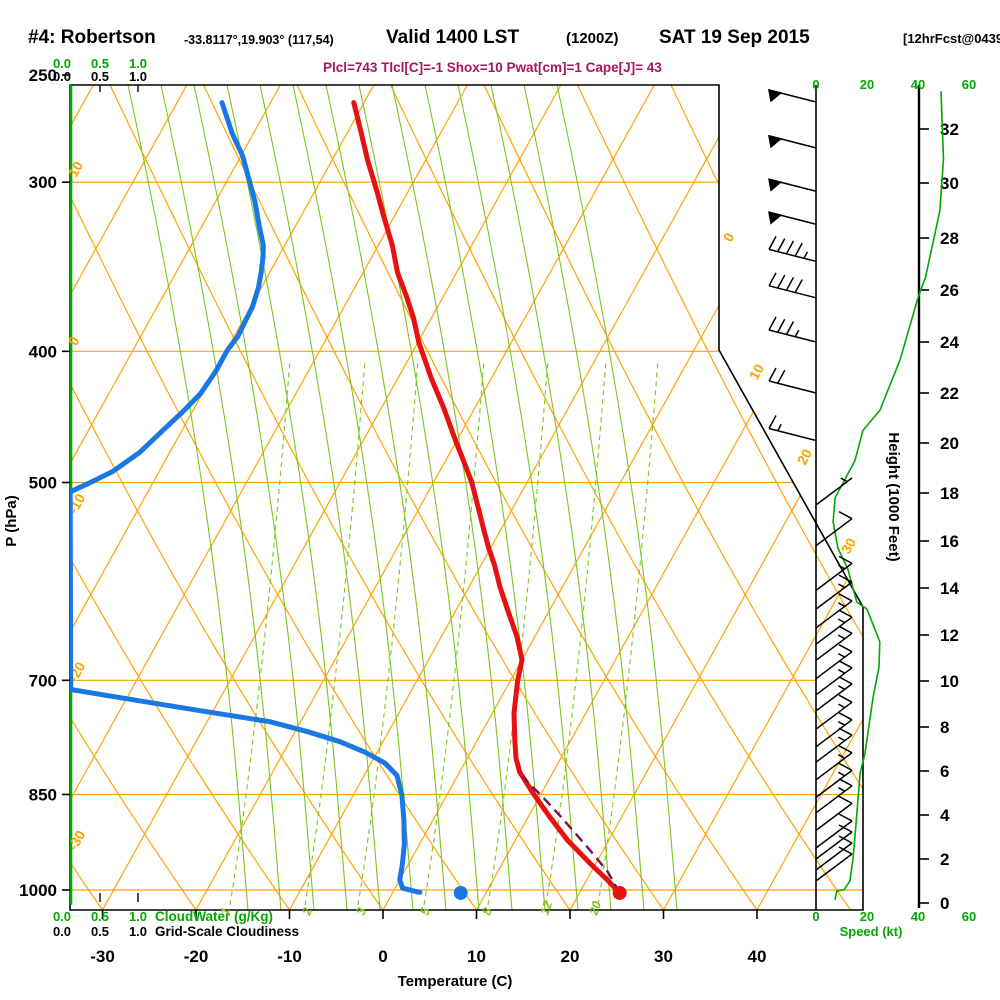  I want to click on temperature-tick-label: -20, so click(196, 956).